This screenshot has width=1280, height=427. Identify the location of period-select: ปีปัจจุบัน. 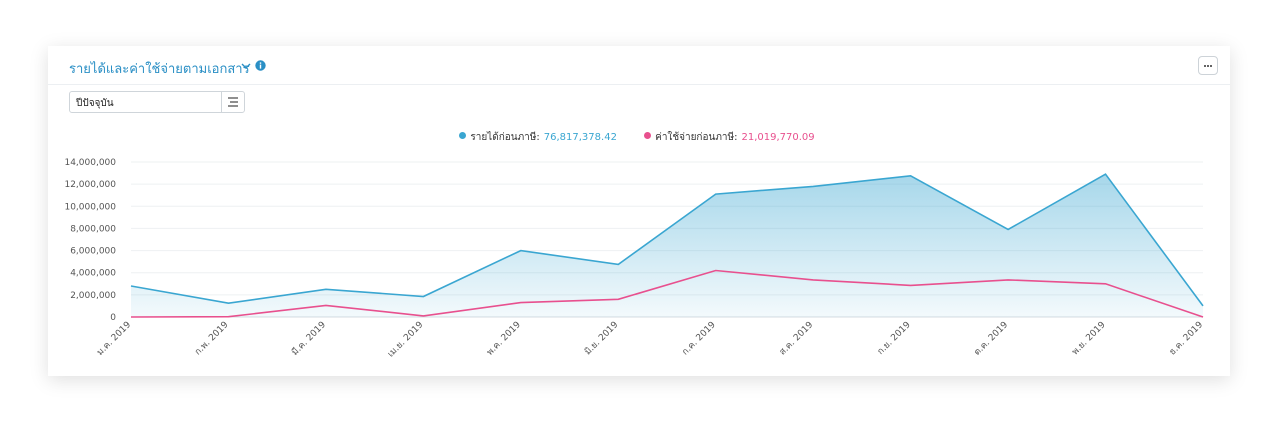
(157, 102).